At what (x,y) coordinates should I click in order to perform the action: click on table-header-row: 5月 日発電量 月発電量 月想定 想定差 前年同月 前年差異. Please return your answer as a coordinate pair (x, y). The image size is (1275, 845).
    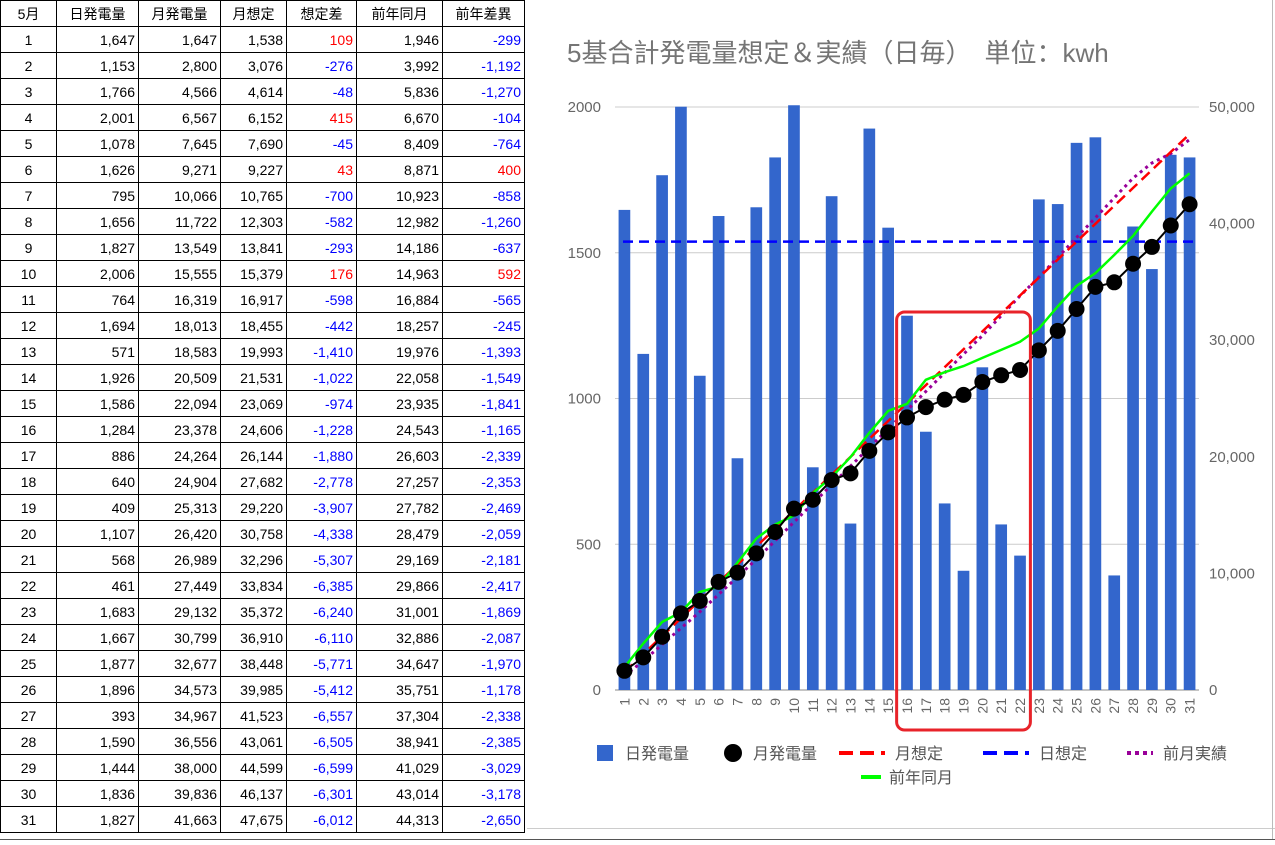
    Looking at the image, I should click on (262, 13).